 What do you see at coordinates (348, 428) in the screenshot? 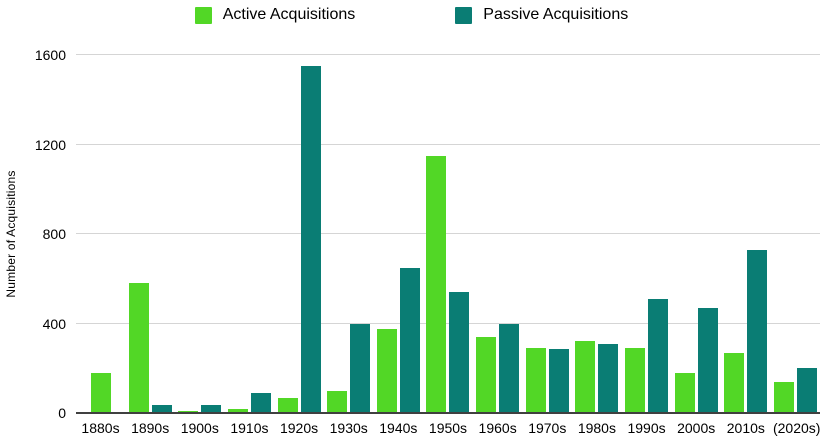
I see `x-tick-label-1930s: 1930s` at bounding box center [348, 428].